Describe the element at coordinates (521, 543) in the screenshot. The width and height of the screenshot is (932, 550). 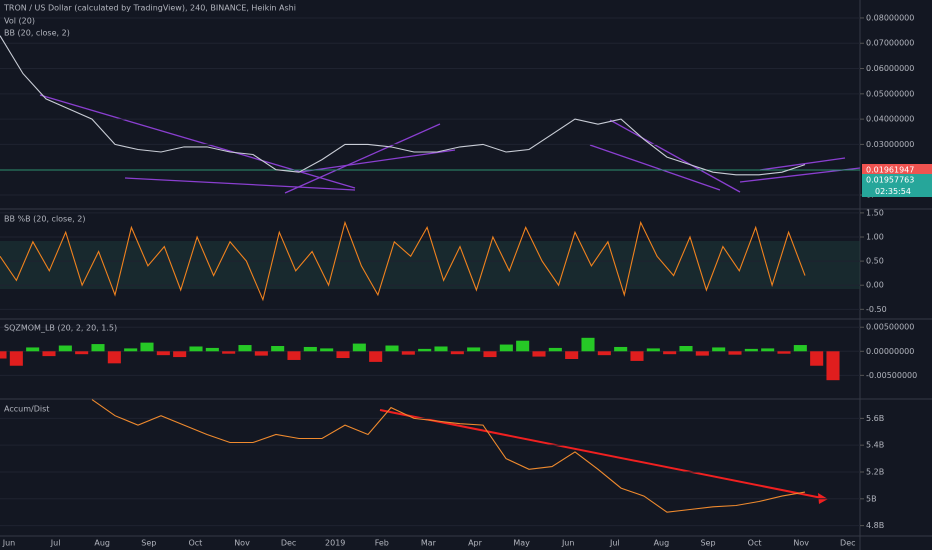
I see `x-tick-label: May` at that location.